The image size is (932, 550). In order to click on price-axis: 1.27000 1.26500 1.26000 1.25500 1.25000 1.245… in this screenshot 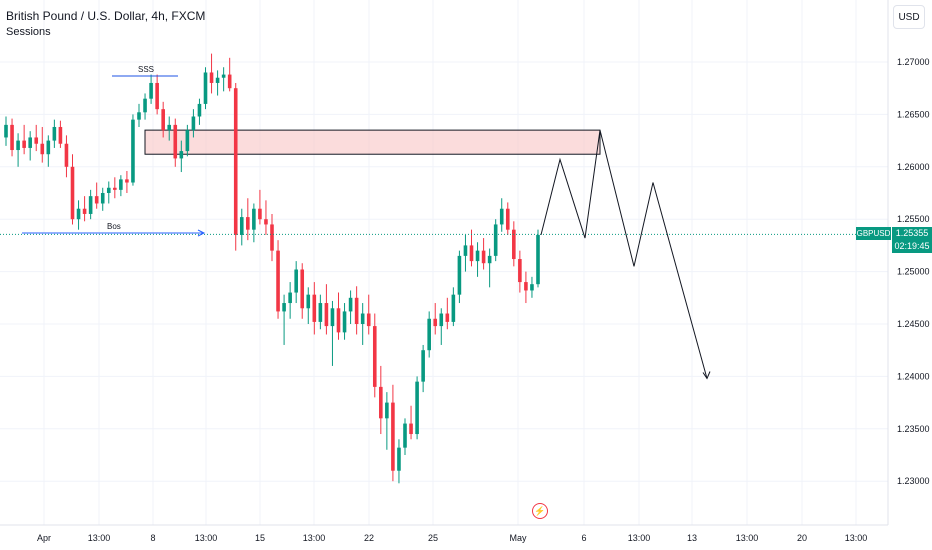, I will do `click(908, 262)`.